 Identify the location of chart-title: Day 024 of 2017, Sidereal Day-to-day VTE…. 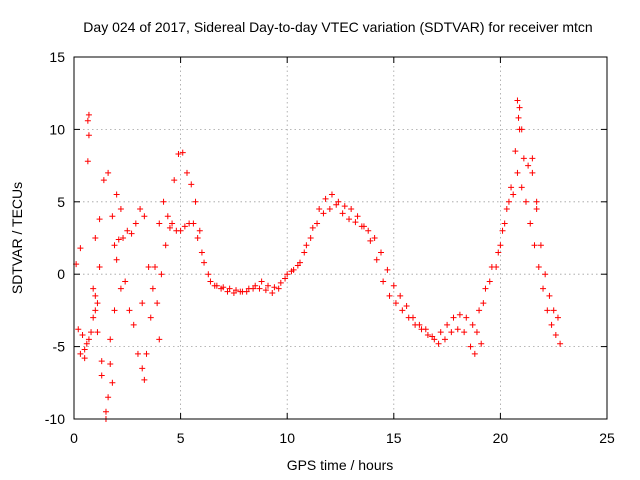
(337, 27).